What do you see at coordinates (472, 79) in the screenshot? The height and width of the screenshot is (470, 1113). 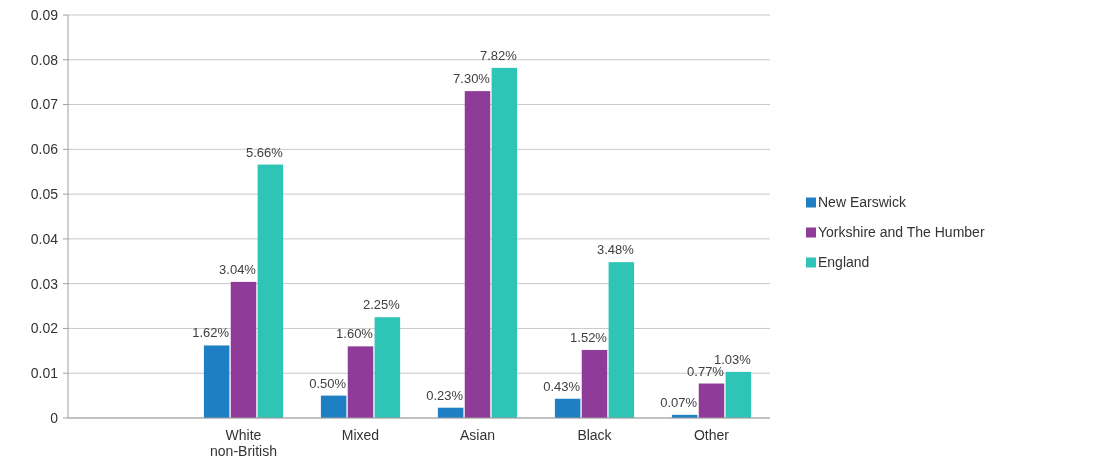 I see `data-label: 7.30%` at bounding box center [472, 79].